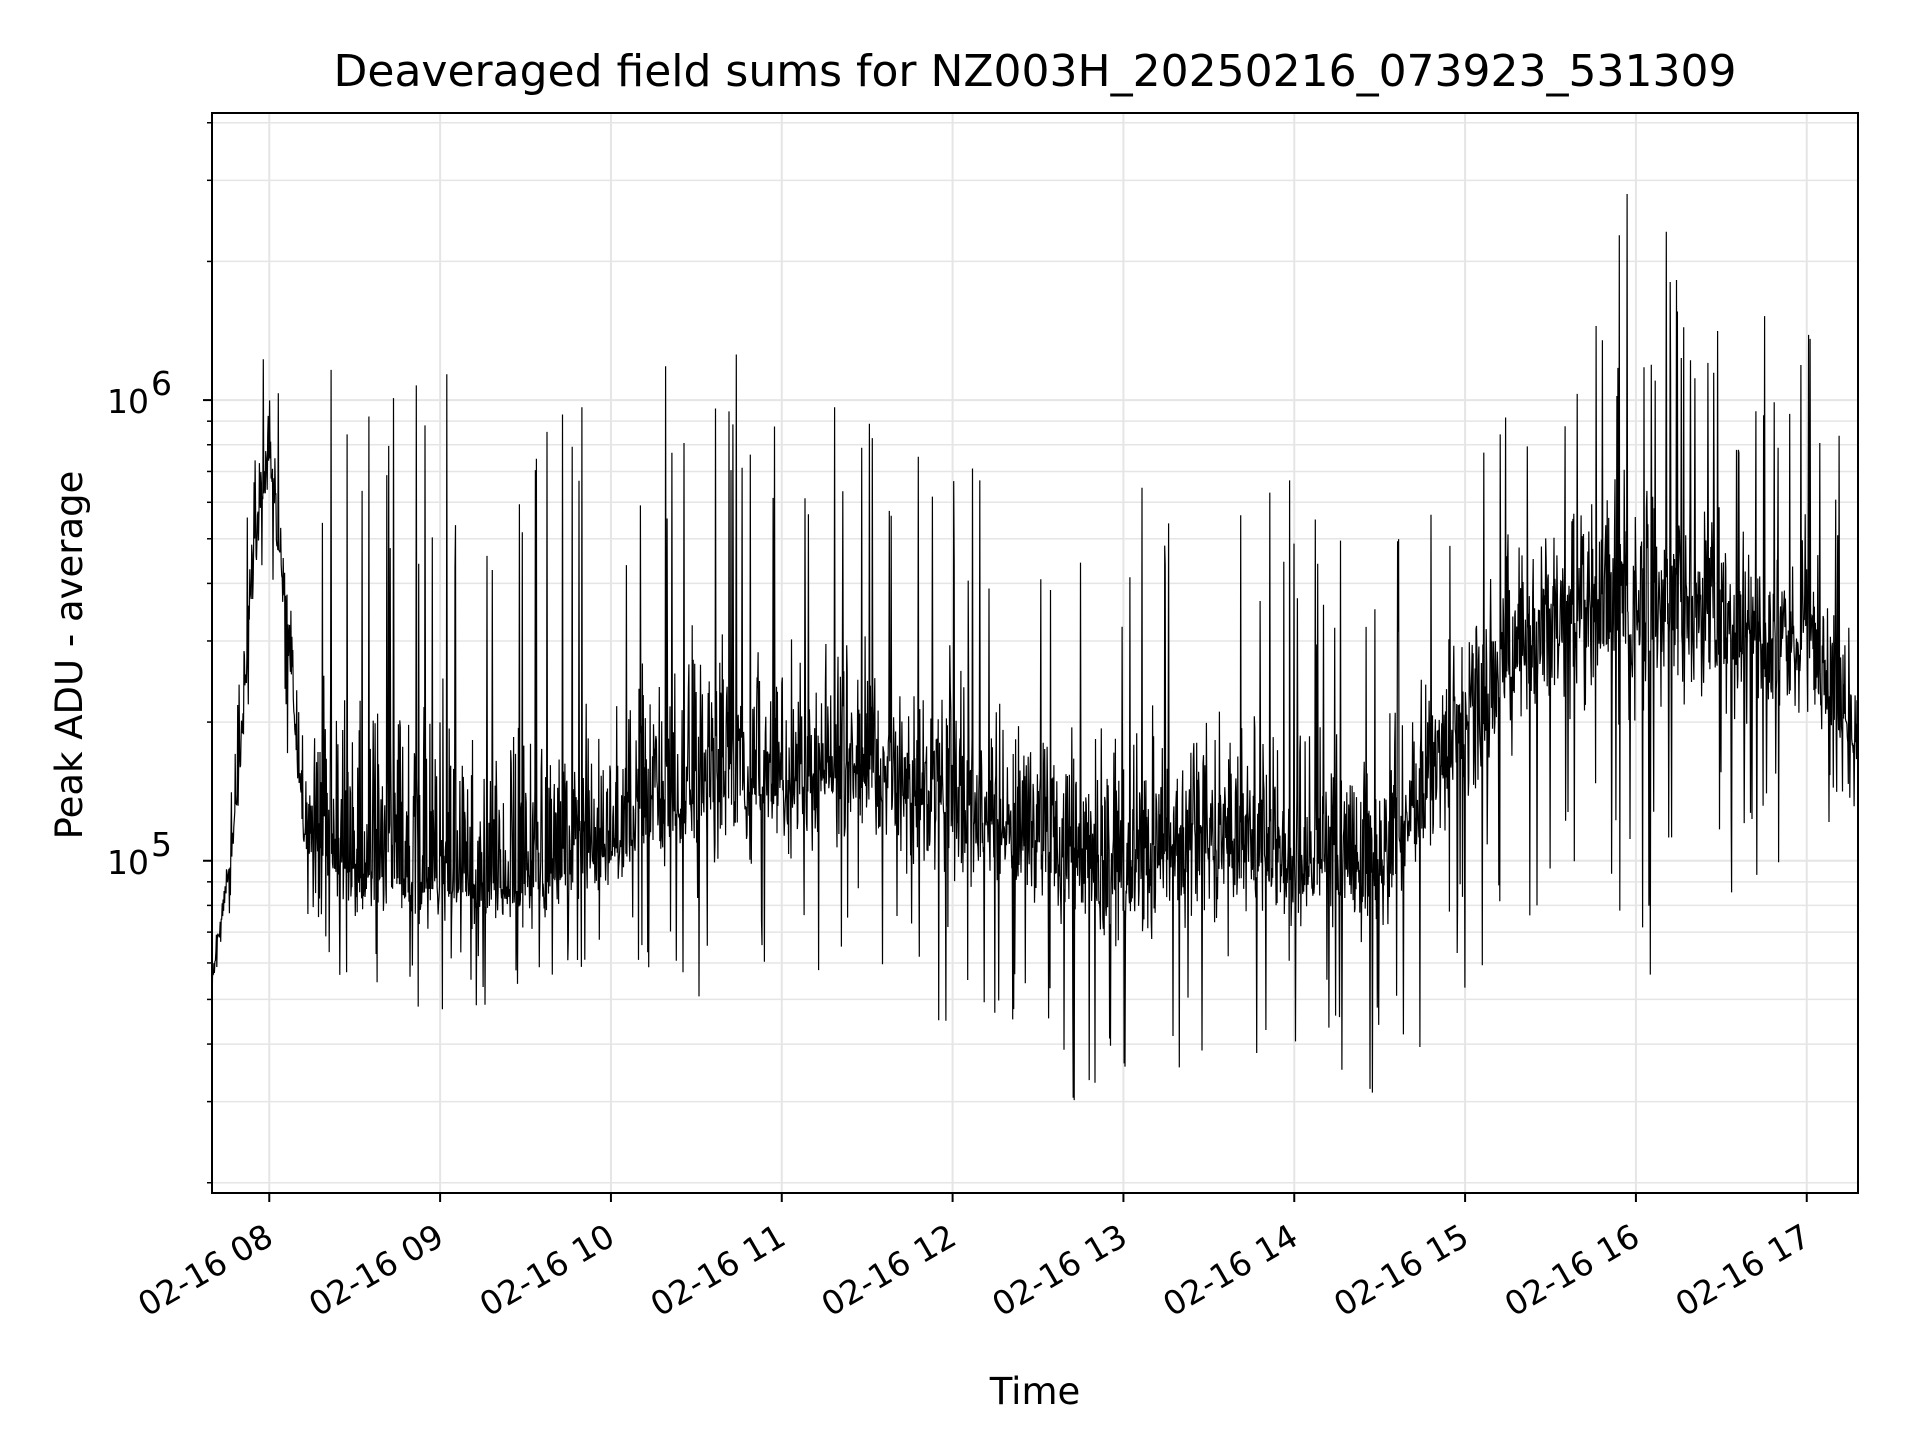 The height and width of the screenshot is (1440, 1920). What do you see at coordinates (69, 655) in the screenshot?
I see `y-axis-label: Peak ADU - average` at bounding box center [69, 655].